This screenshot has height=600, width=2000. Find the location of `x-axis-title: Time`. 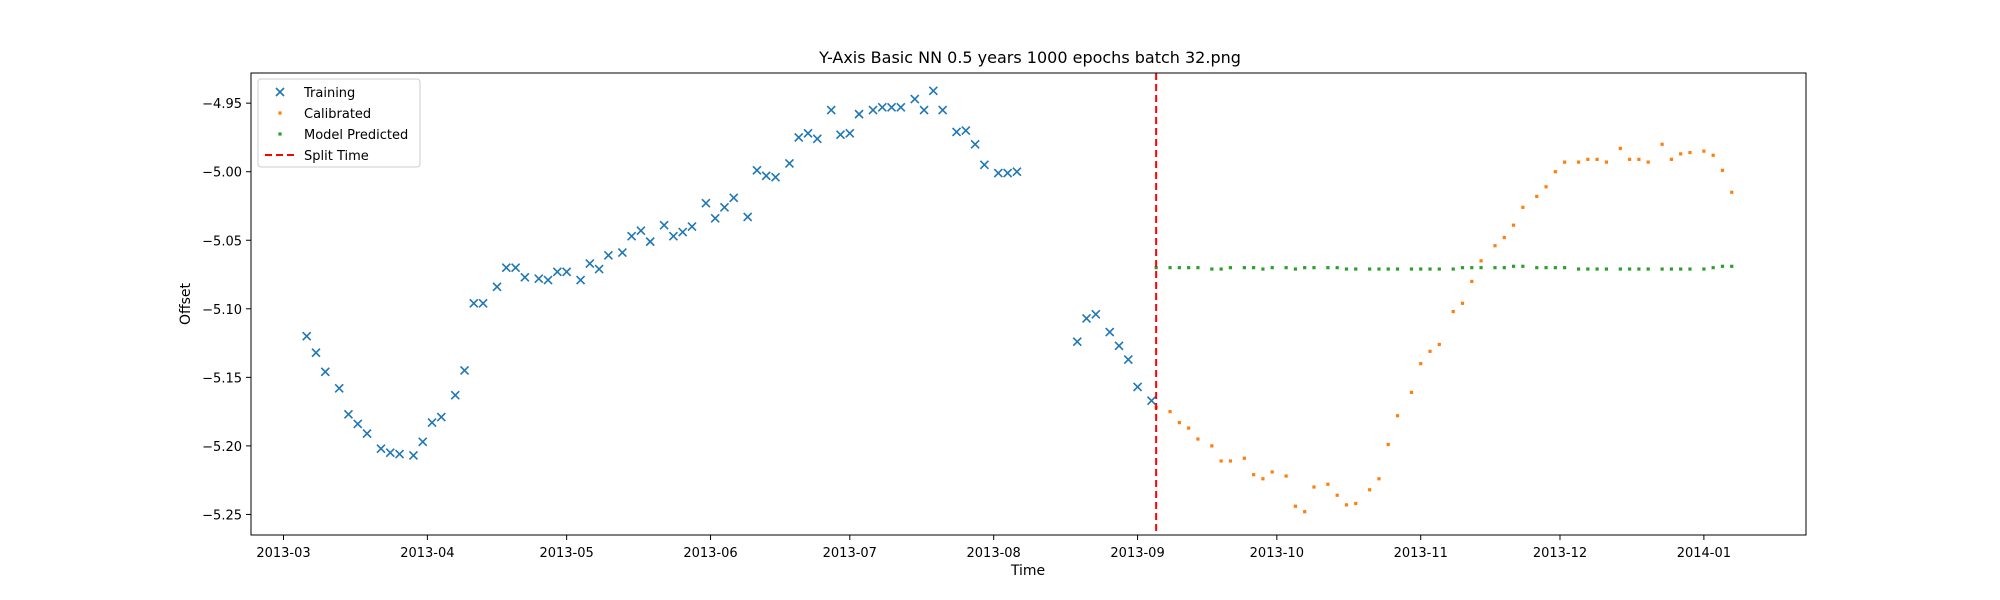

x-axis-title: Time is located at coordinates (1027, 571).